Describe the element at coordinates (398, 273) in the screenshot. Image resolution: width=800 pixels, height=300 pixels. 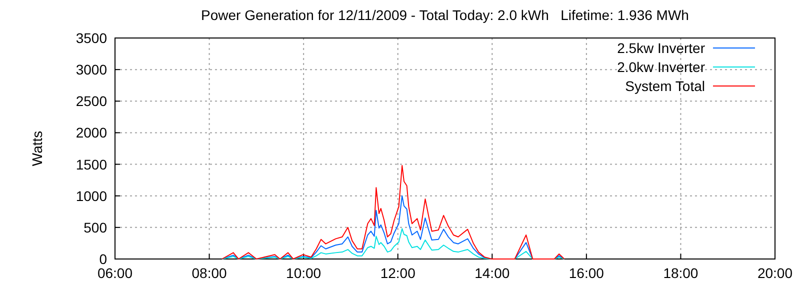
I see `x-tick-label: 12:00` at that location.